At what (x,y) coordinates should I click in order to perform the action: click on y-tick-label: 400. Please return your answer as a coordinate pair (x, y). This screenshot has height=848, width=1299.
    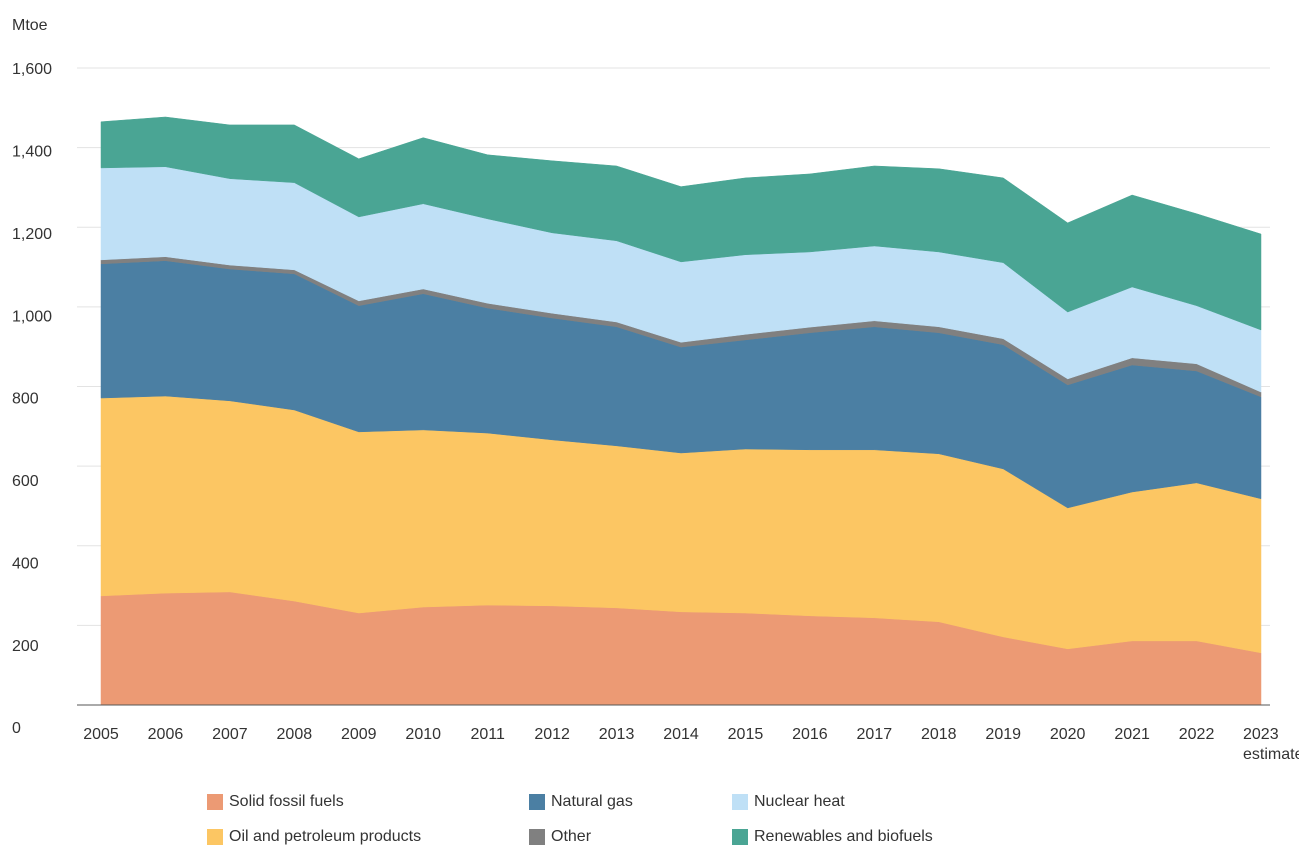
    Looking at the image, I should click on (25, 563).